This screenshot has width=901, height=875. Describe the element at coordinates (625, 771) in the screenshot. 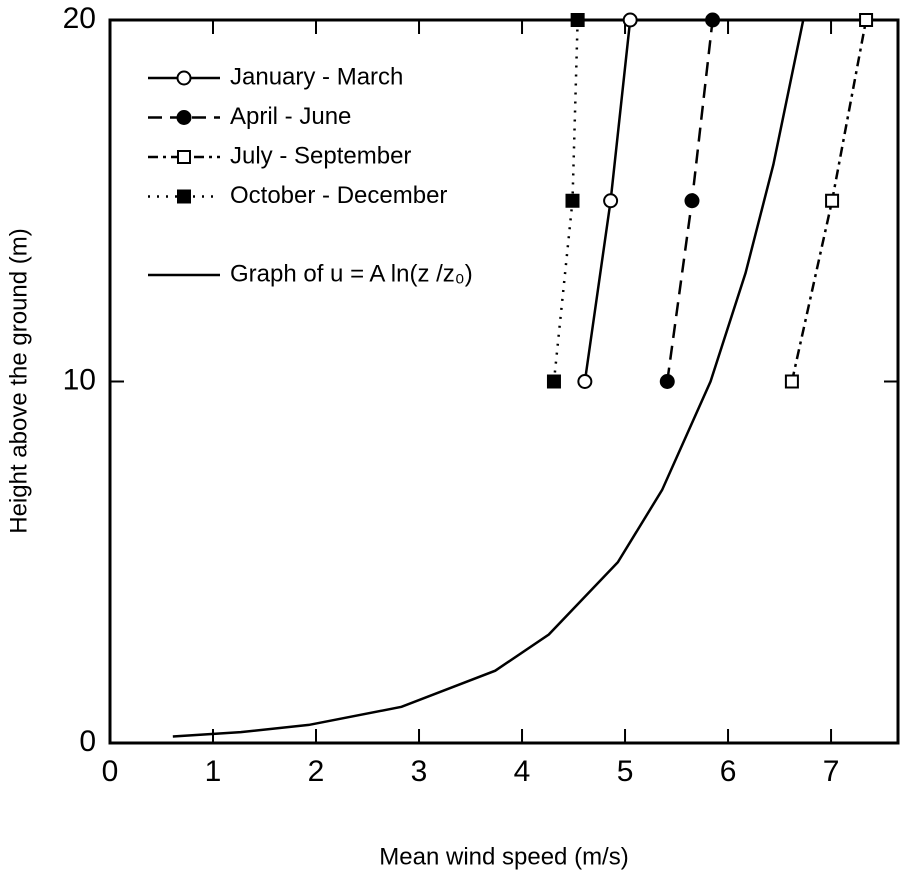

I see `x-tick-label: 5` at that location.